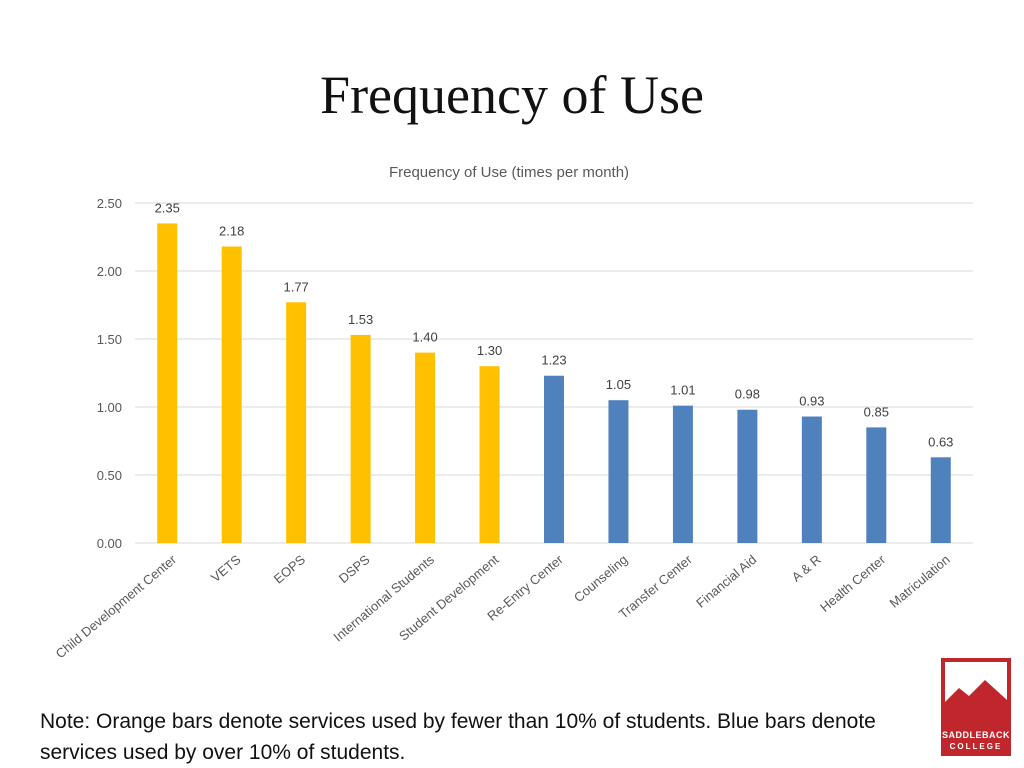 This screenshot has width=1024, height=768. I want to click on saddleback-college-logo: SADDLEBACK COLLEGE, so click(976, 707).